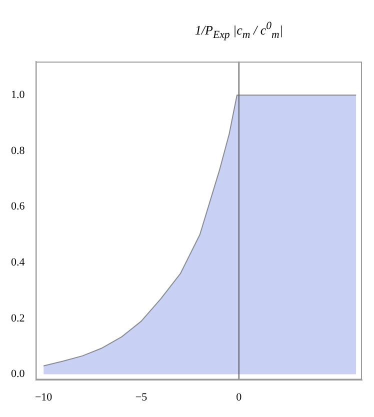  I want to click on y-tick-label: 0.2, so click(18, 318).